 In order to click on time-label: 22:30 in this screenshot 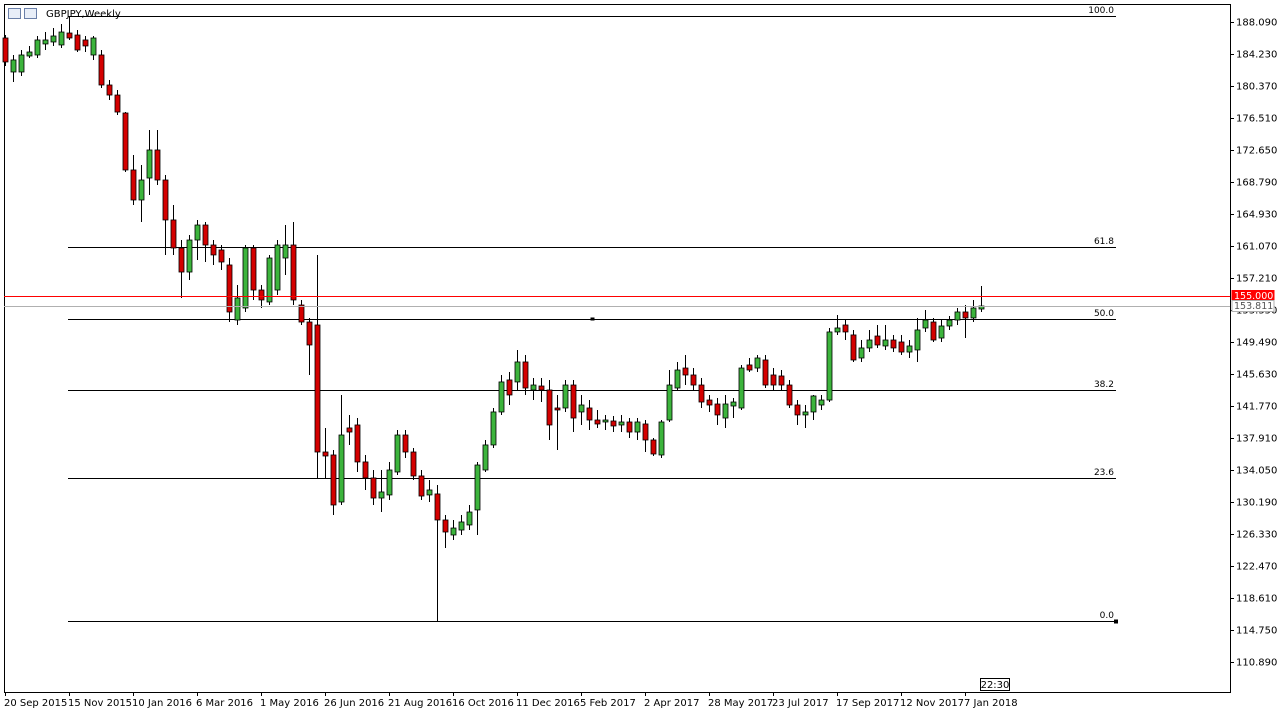, I will do `click(995, 685)`.